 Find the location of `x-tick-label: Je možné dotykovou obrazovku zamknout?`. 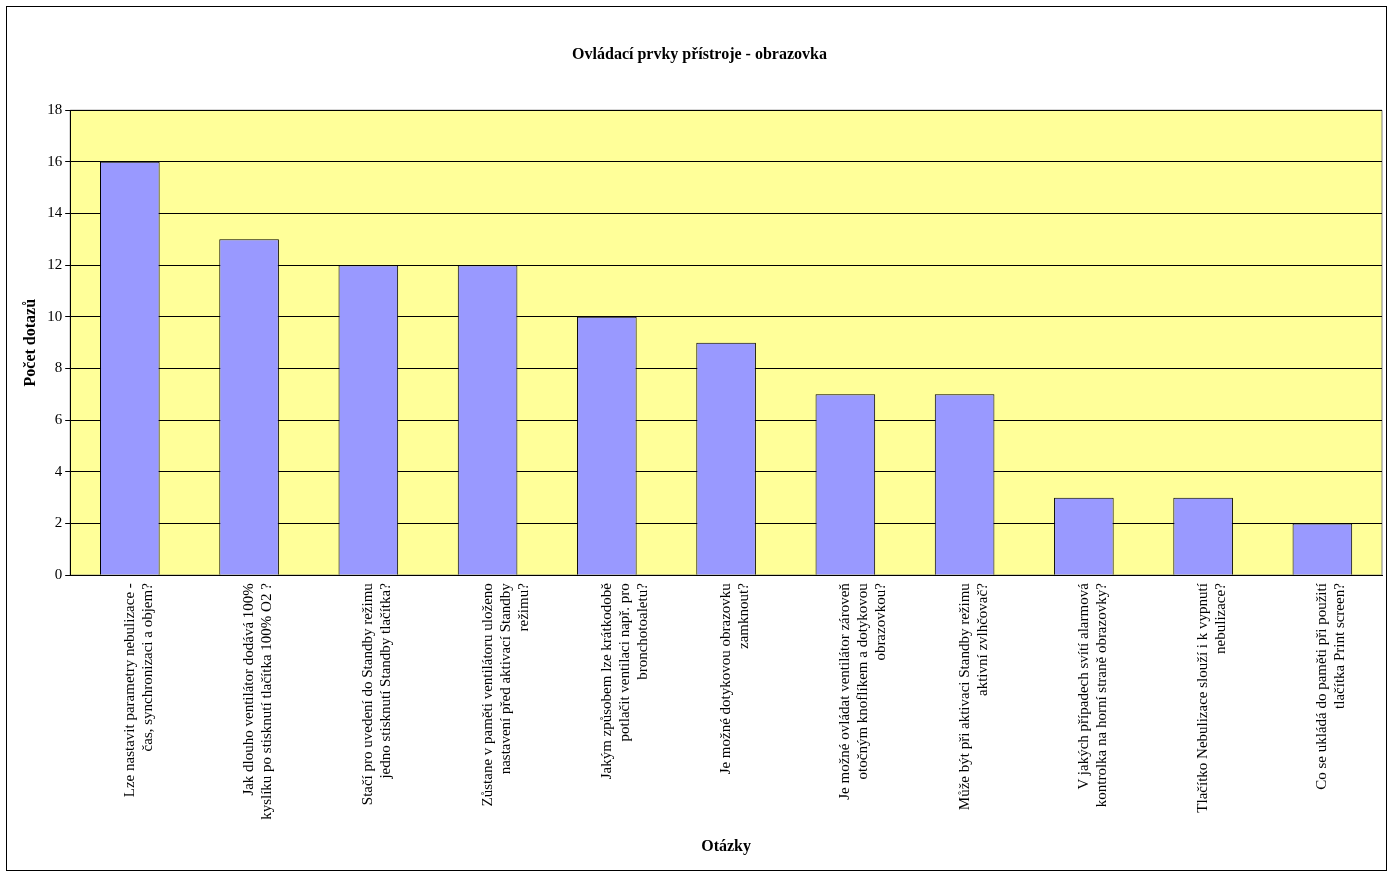

x-tick-label: Je možné dotykovou obrazovku zamknout? is located at coordinates (734, 678).